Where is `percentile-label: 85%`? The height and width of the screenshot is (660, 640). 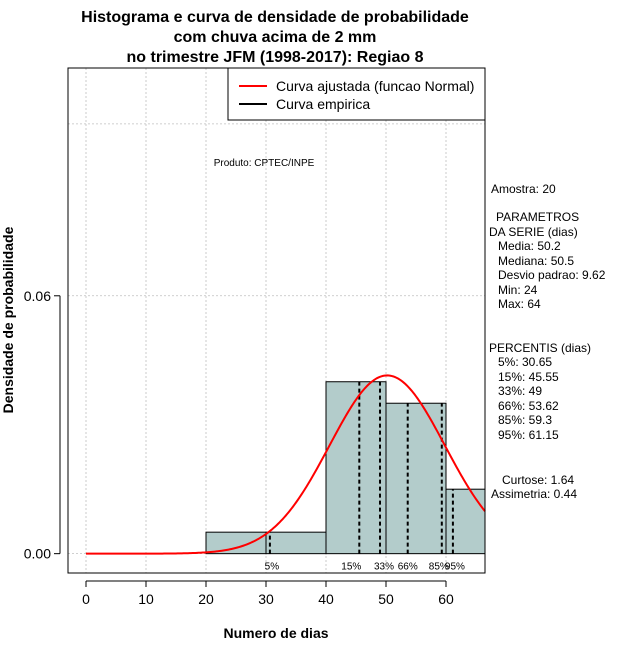
percentile-label: 85% is located at coordinates (439, 567).